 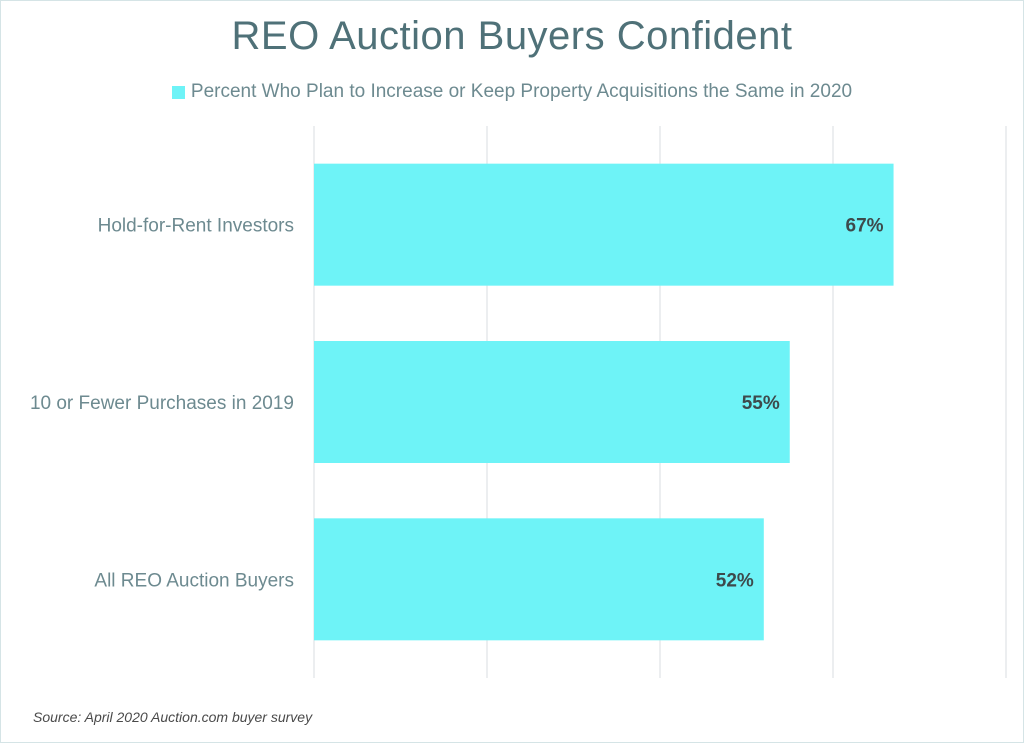 I want to click on legend-swatch, so click(x=178, y=92).